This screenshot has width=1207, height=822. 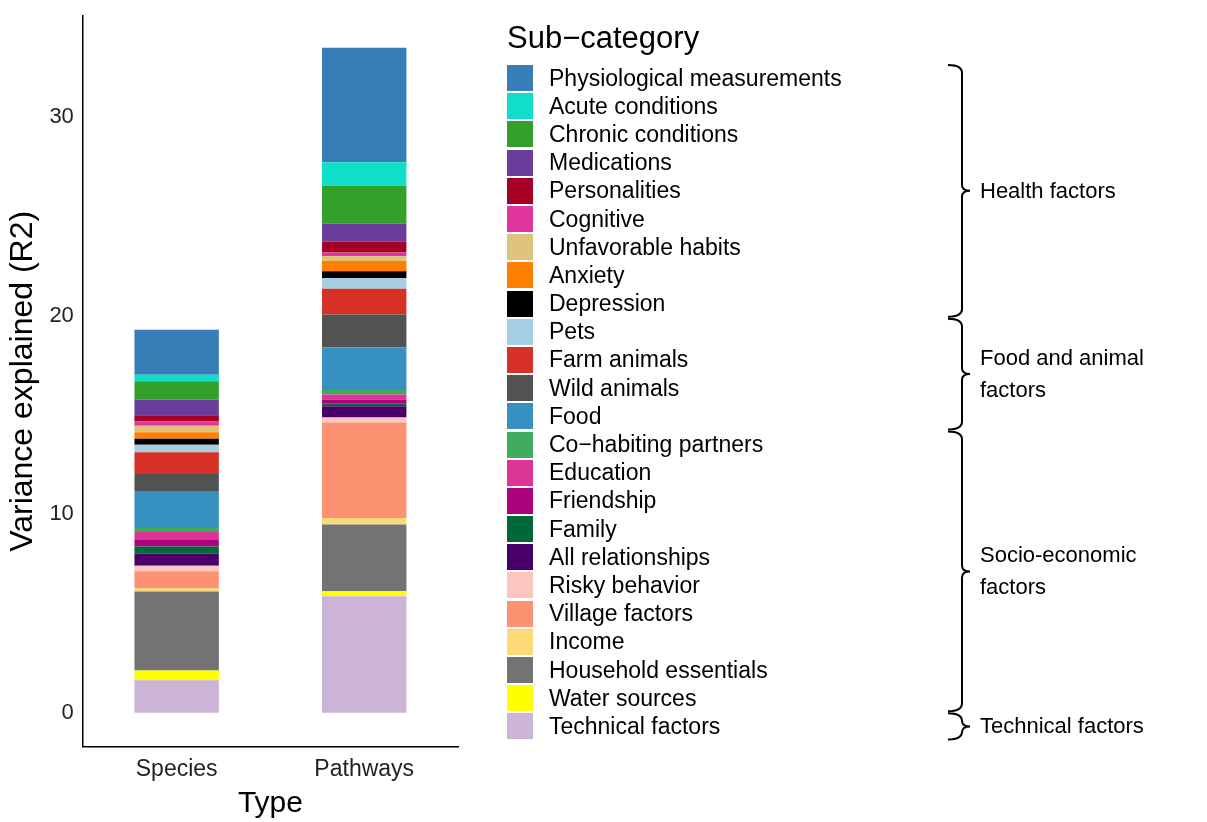 What do you see at coordinates (270, 802) in the screenshot?
I see `x-axis-title: Type` at bounding box center [270, 802].